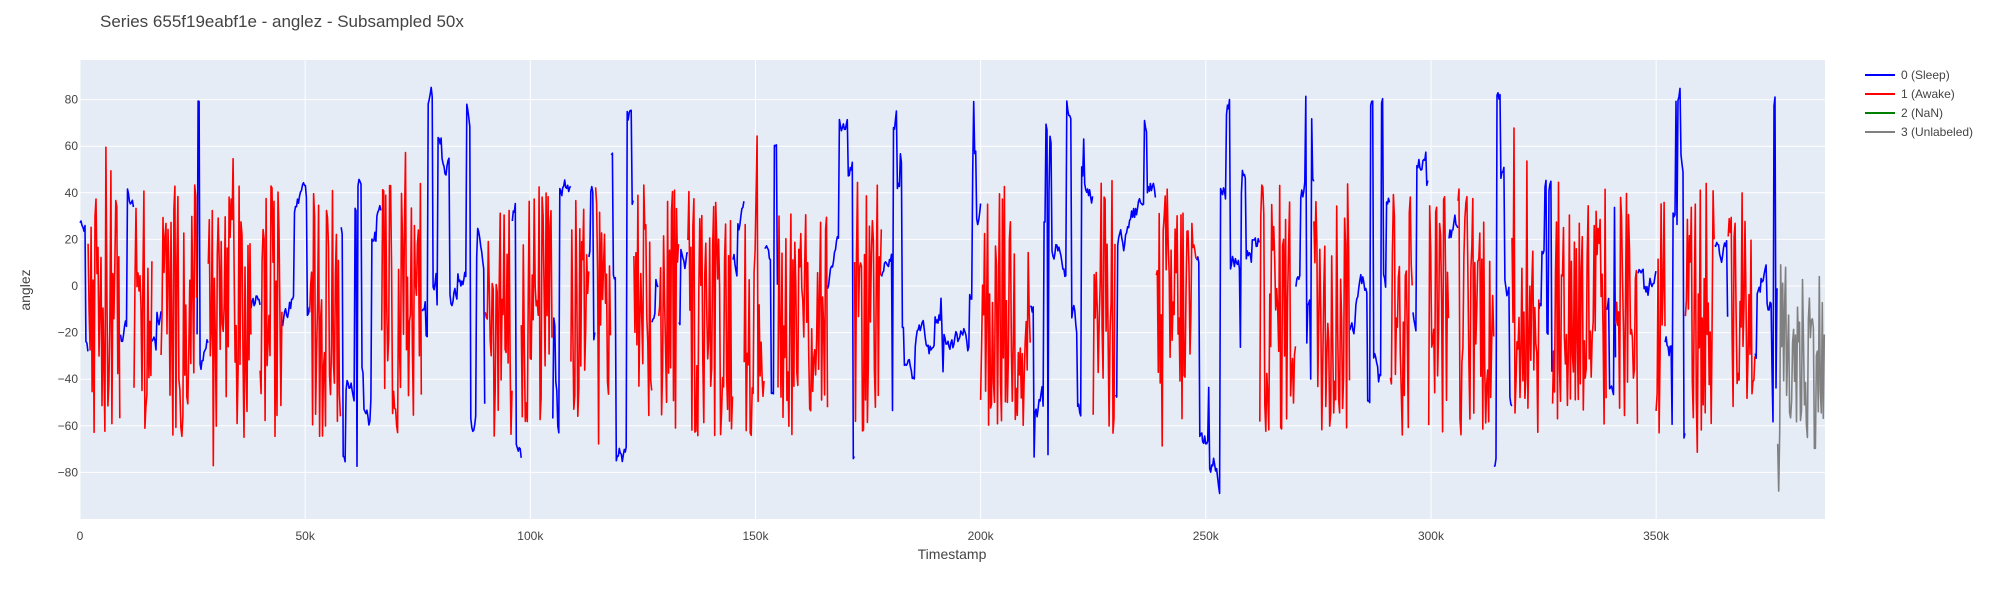  I want to click on x-tick-label: 200k, so click(981, 536).